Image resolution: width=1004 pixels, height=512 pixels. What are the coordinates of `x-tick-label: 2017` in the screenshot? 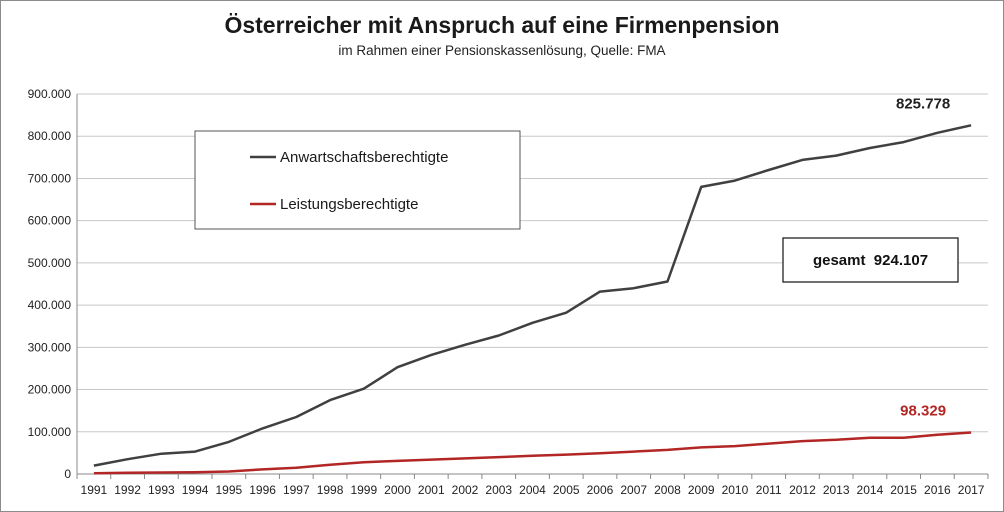 It's located at (971, 490).